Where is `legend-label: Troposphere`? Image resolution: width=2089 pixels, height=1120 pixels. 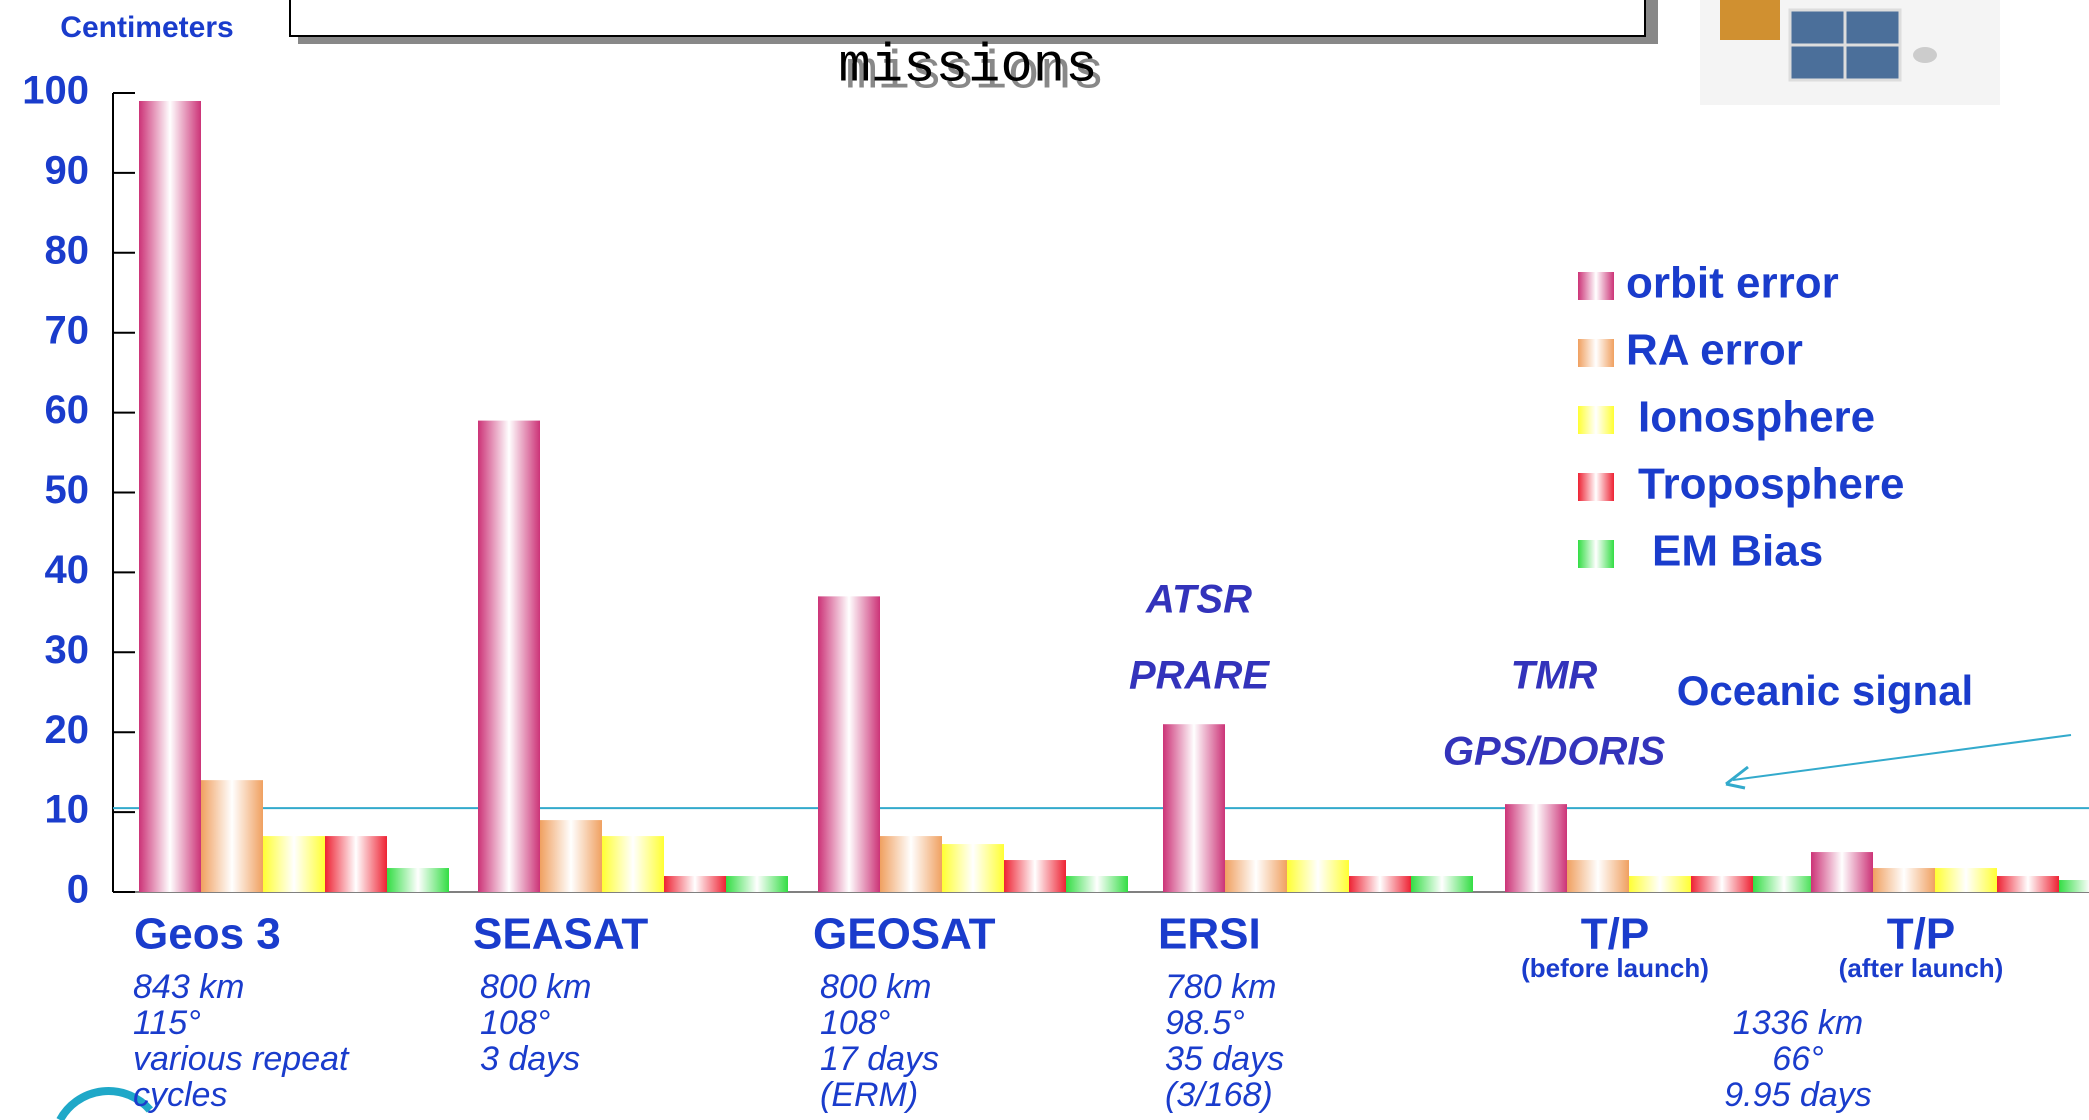
legend-label: Troposphere is located at coordinates (1771, 484).